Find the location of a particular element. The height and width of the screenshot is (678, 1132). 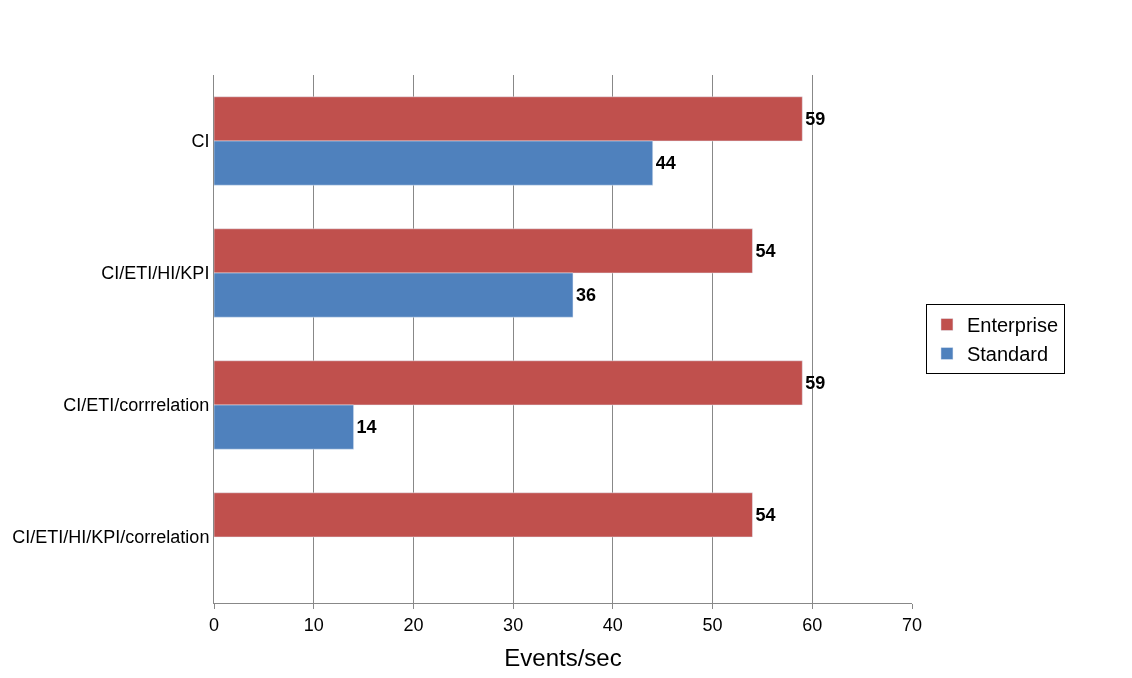

legend-label: Standard is located at coordinates (1007, 354).